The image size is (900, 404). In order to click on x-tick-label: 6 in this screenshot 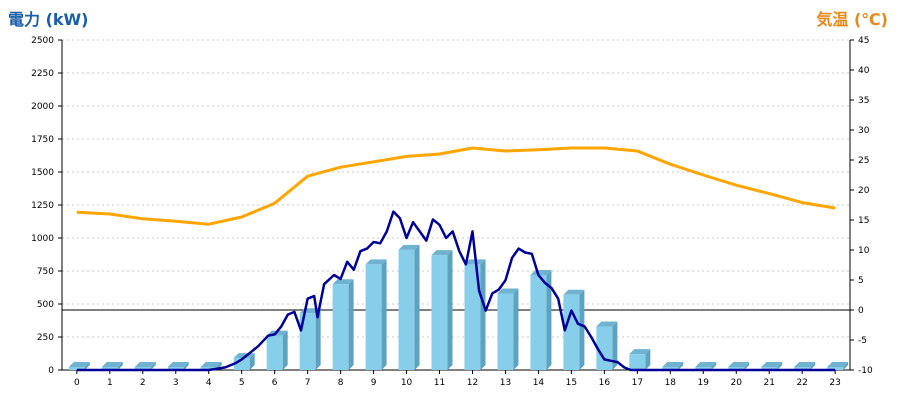, I will do `click(275, 383)`.